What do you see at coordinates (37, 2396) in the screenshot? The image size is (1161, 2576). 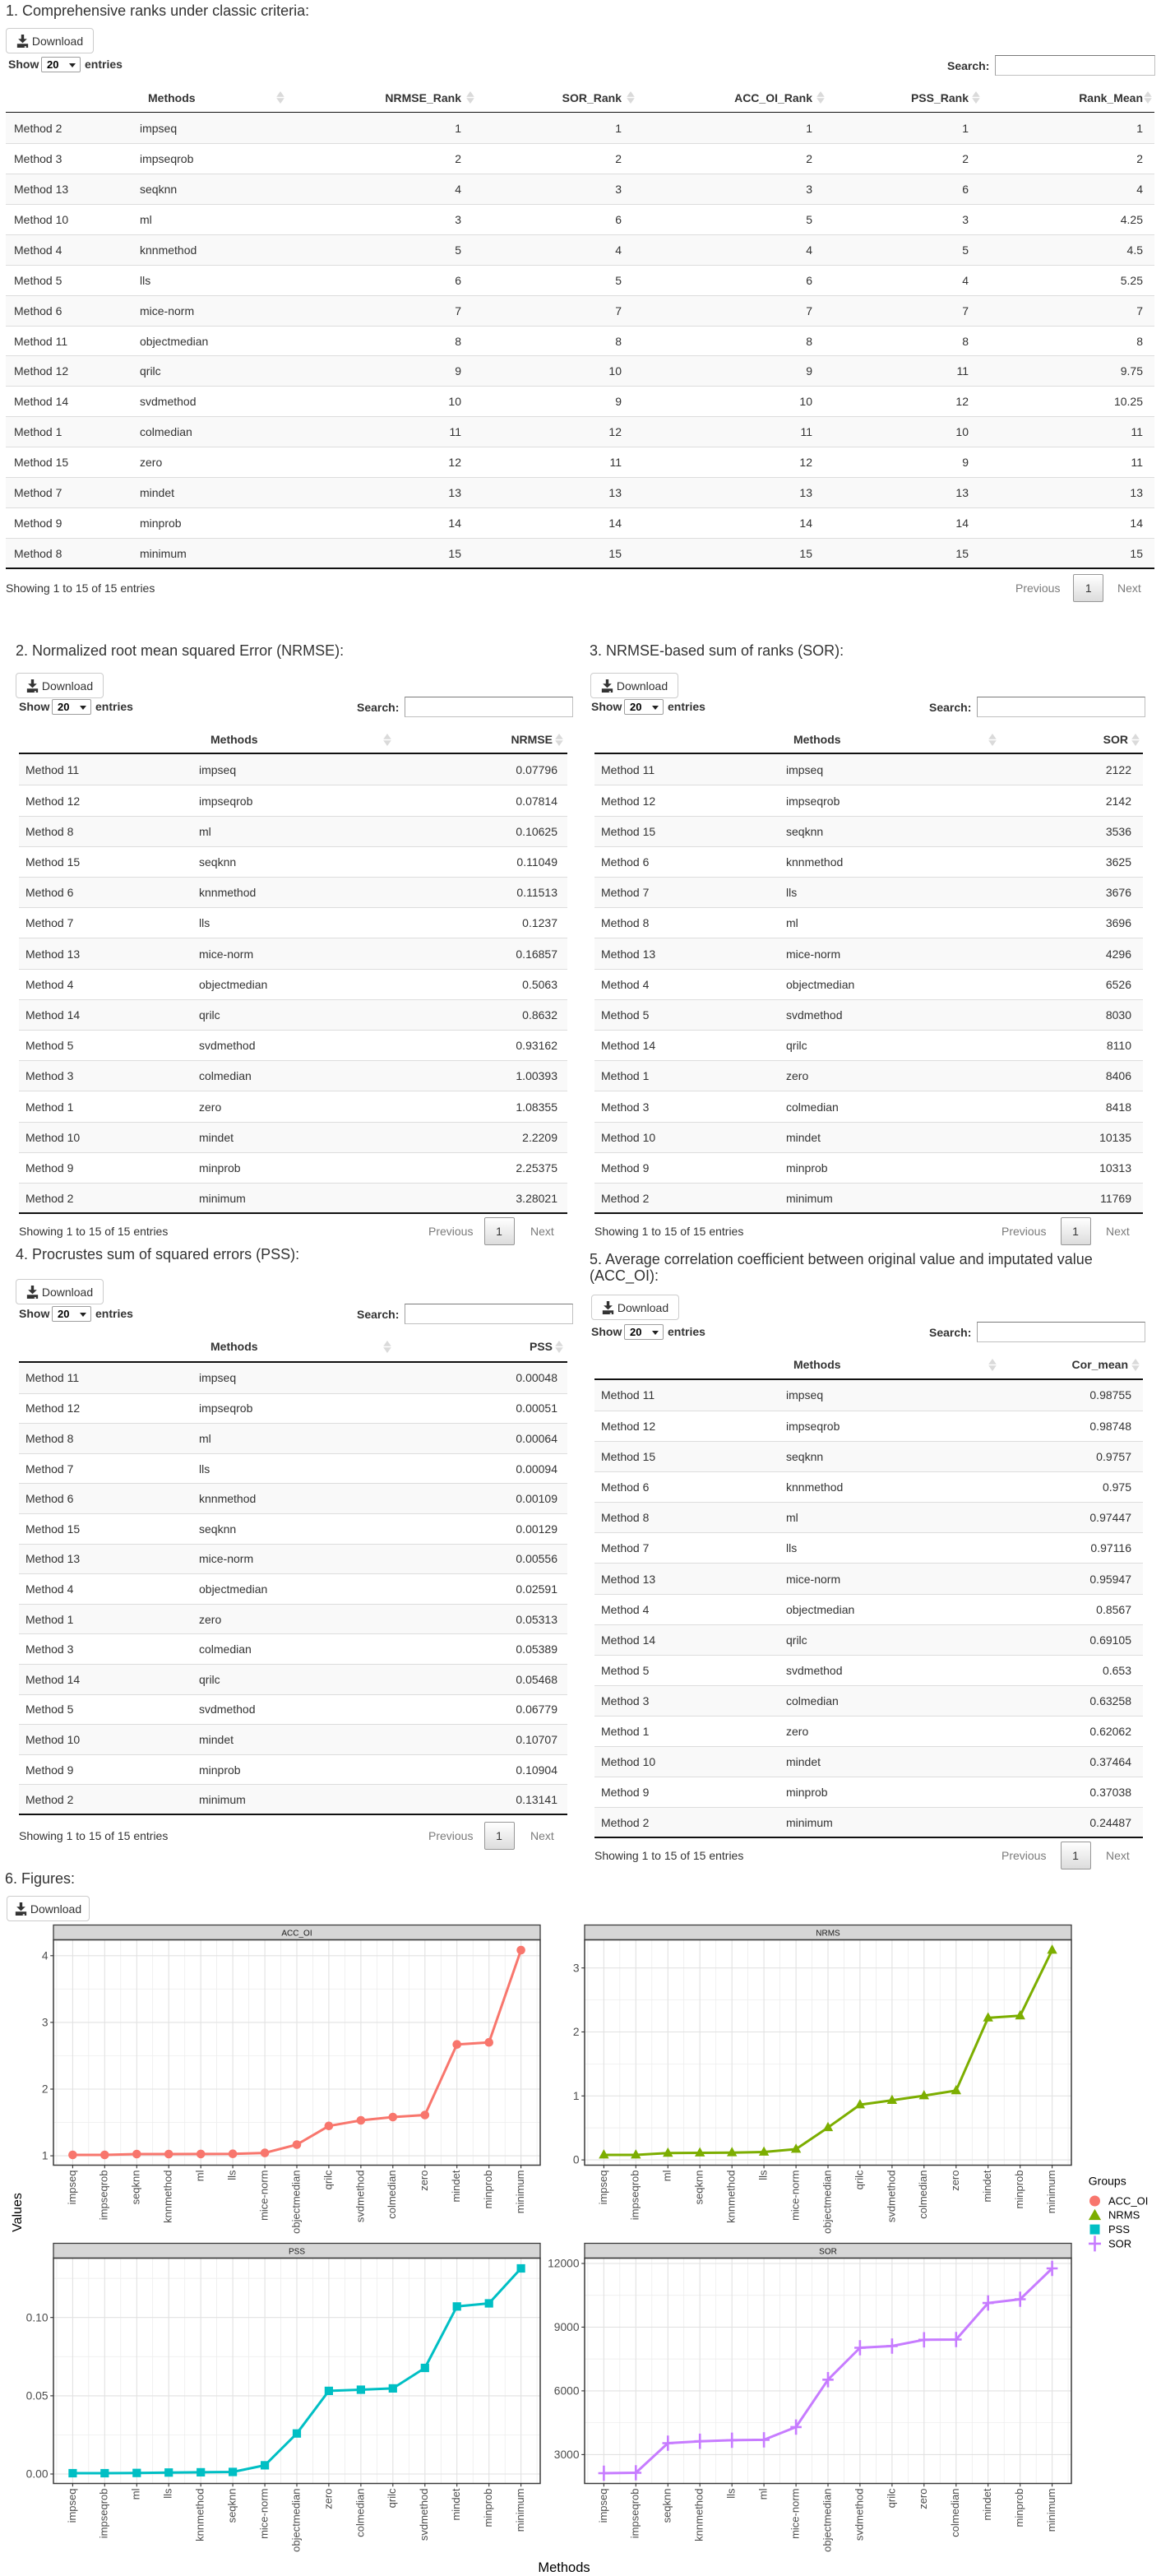 I see `svg-text: 0.05` at bounding box center [37, 2396].